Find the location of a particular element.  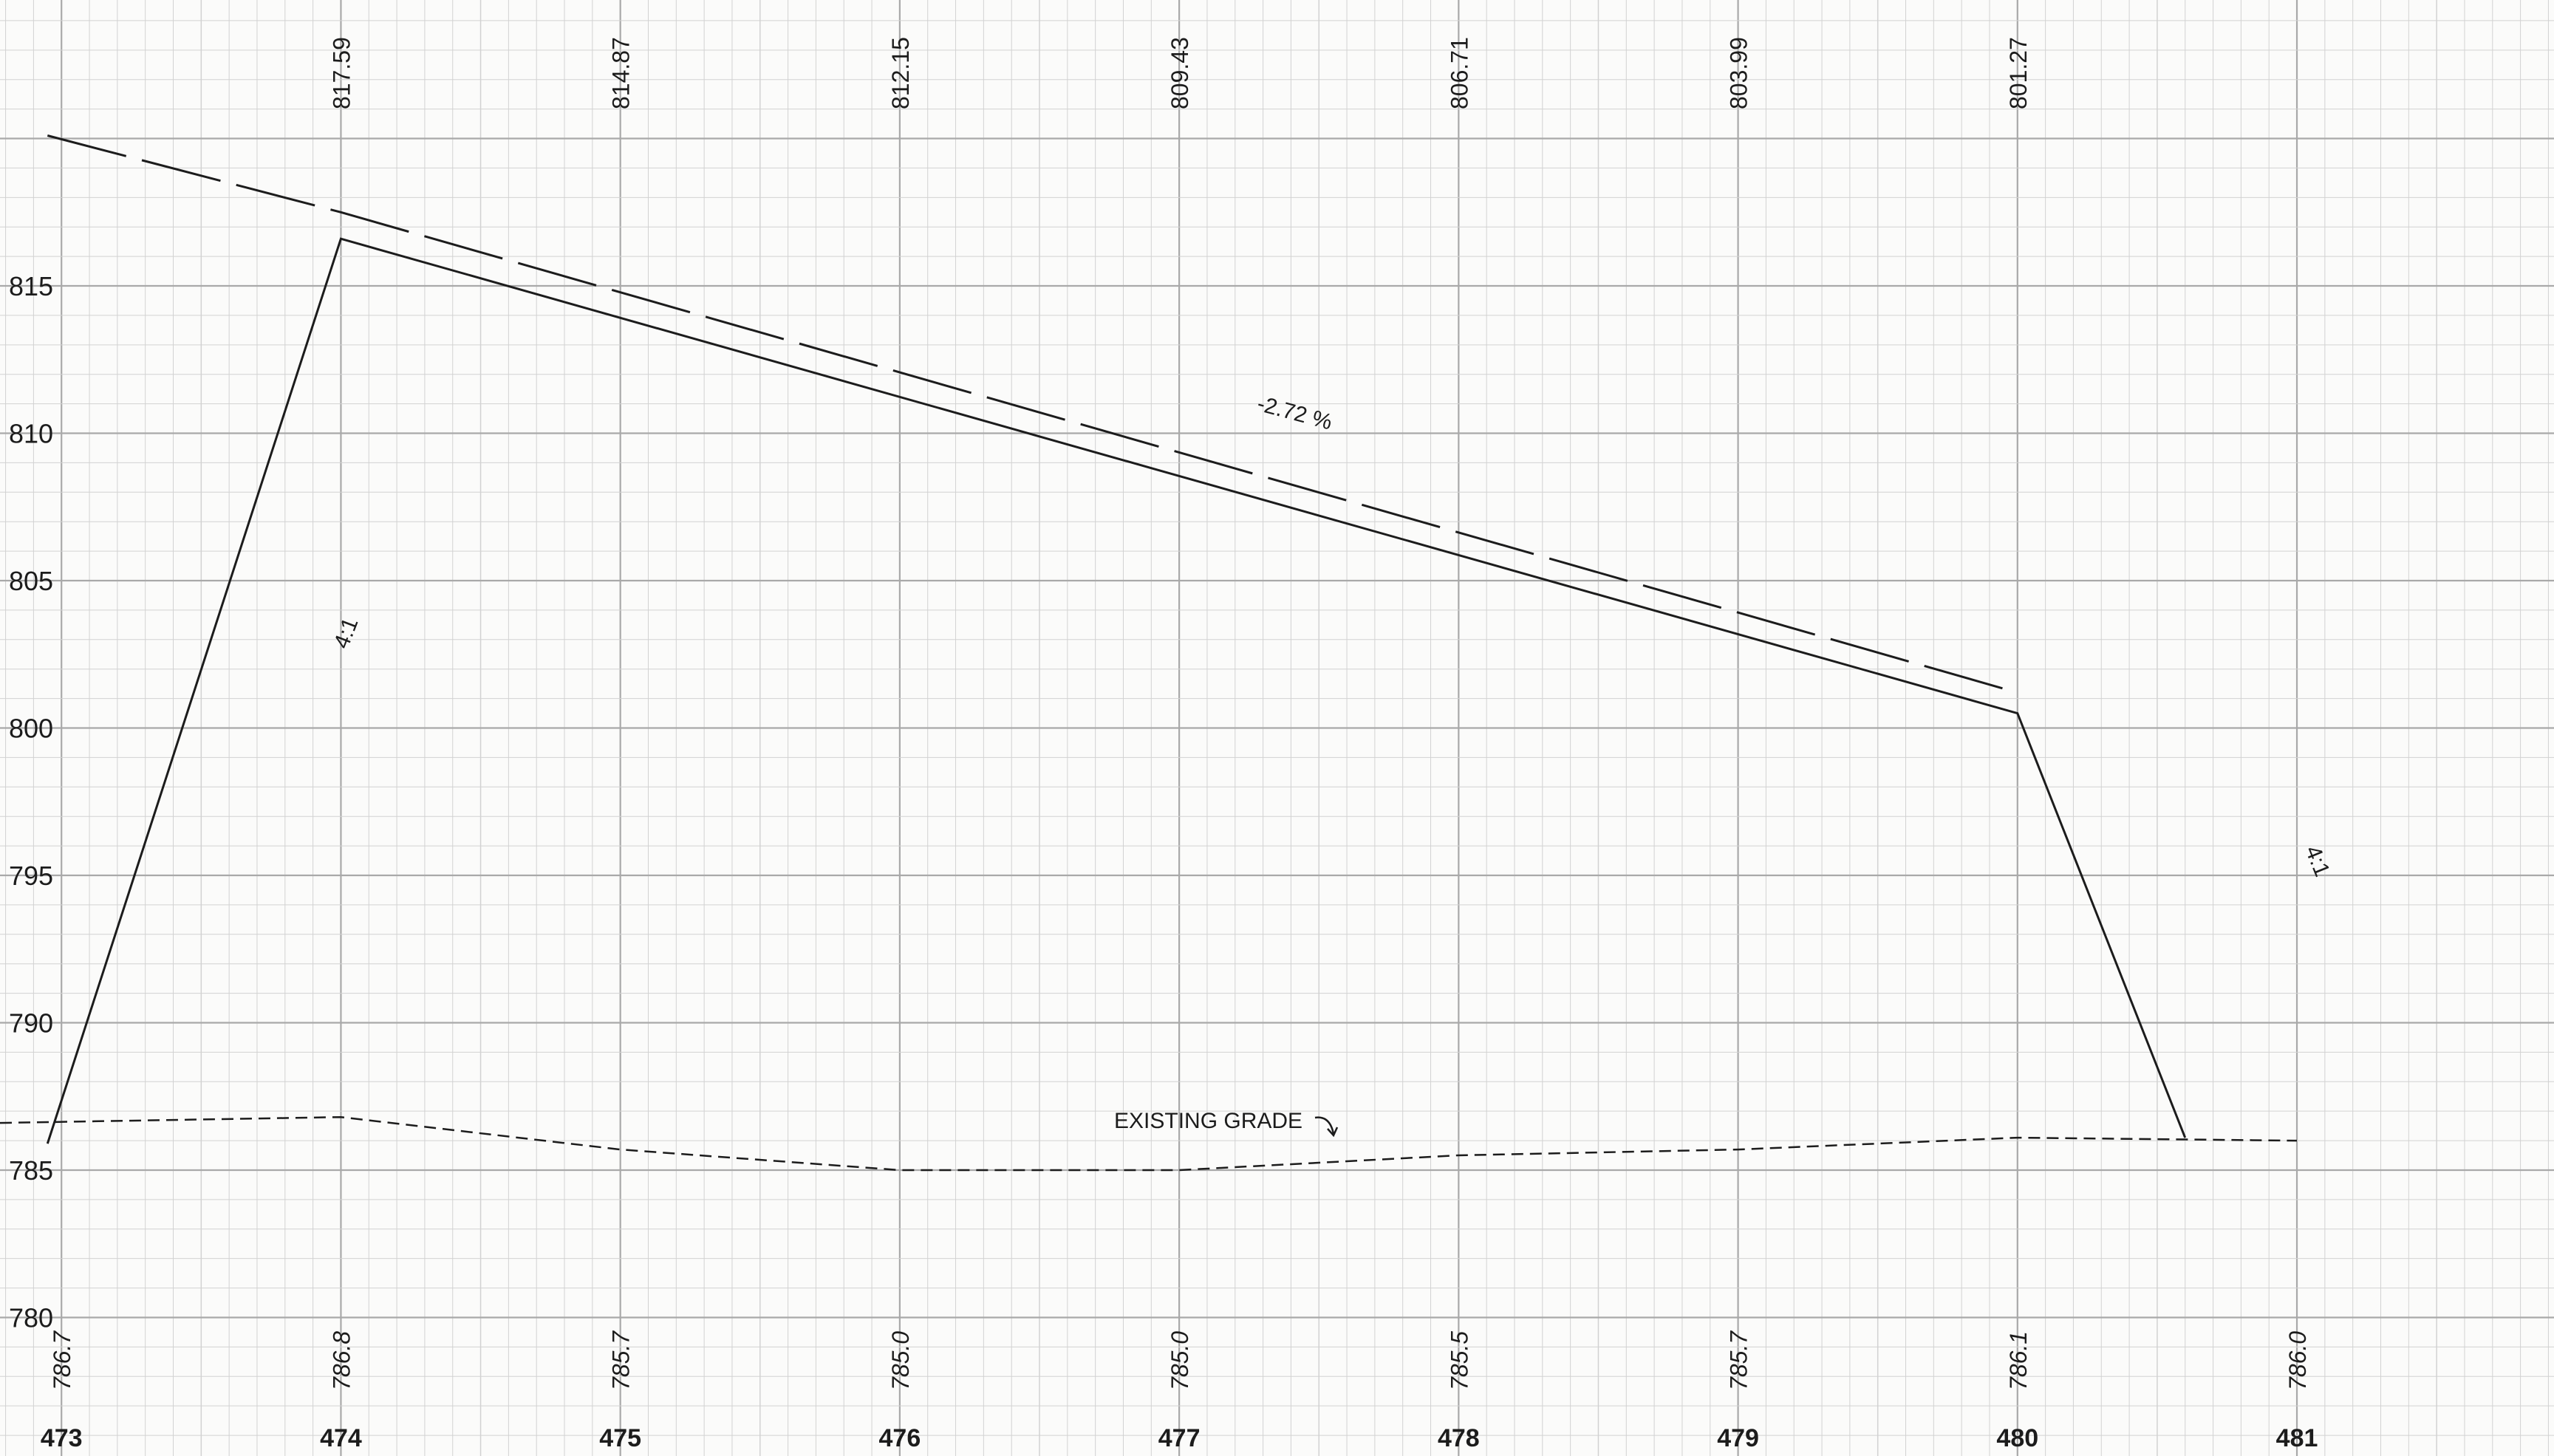

elevation-tick-label: 815 is located at coordinates (31, 286).